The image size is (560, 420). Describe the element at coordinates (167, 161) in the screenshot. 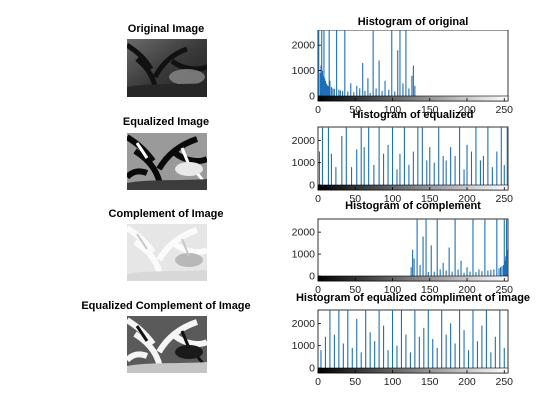

I see `equalized-image` at that location.